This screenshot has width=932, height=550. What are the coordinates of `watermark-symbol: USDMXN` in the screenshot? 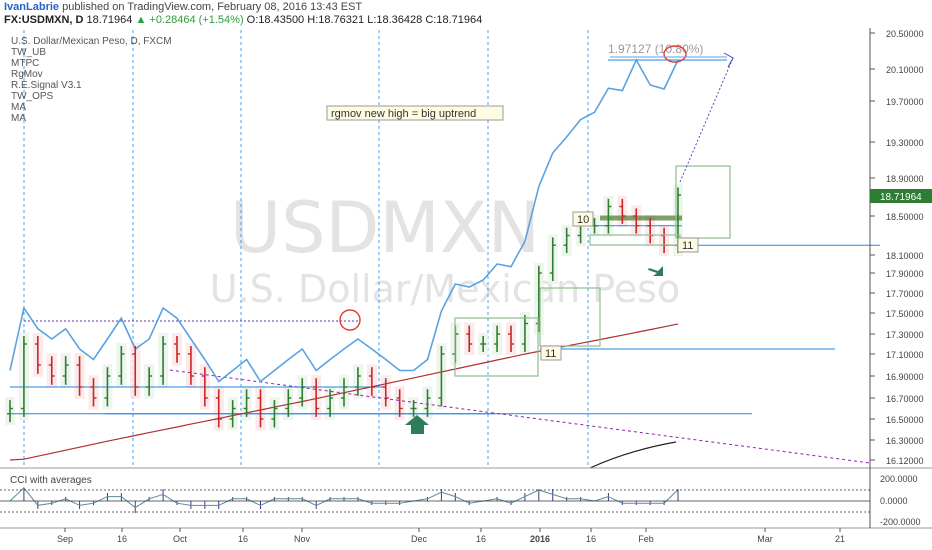 It's located at (385, 228).